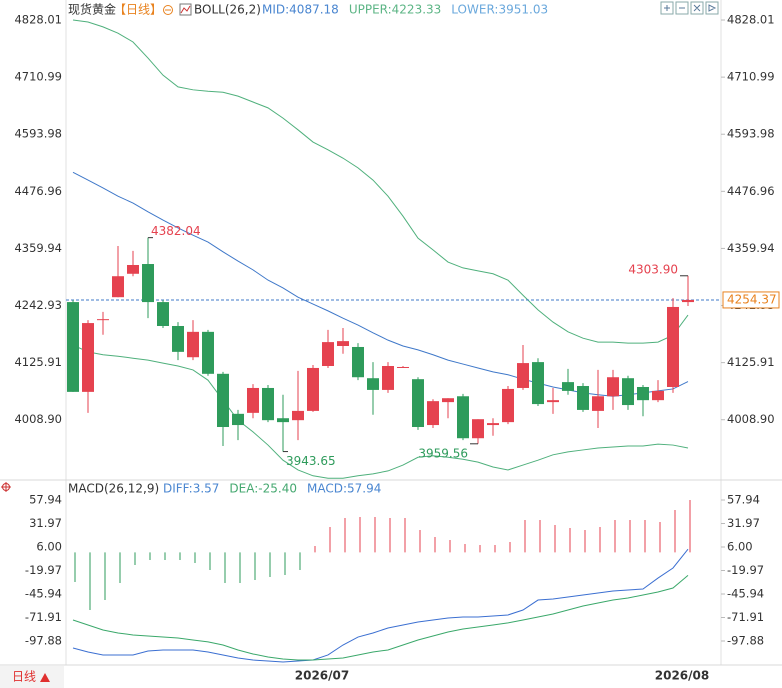  I want to click on y-tick-label-right: 4008.90, so click(751, 419).